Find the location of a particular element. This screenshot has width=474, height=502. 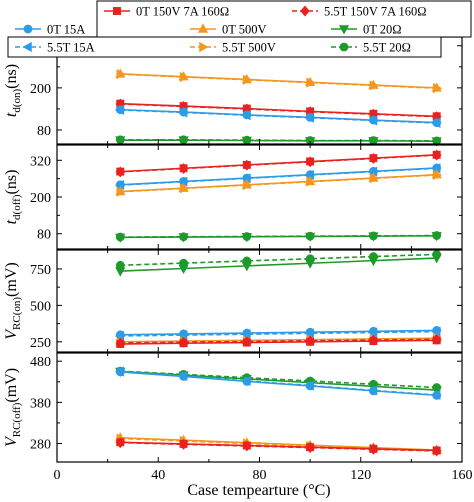

y-tick-label: 500 is located at coordinates (40, 306).